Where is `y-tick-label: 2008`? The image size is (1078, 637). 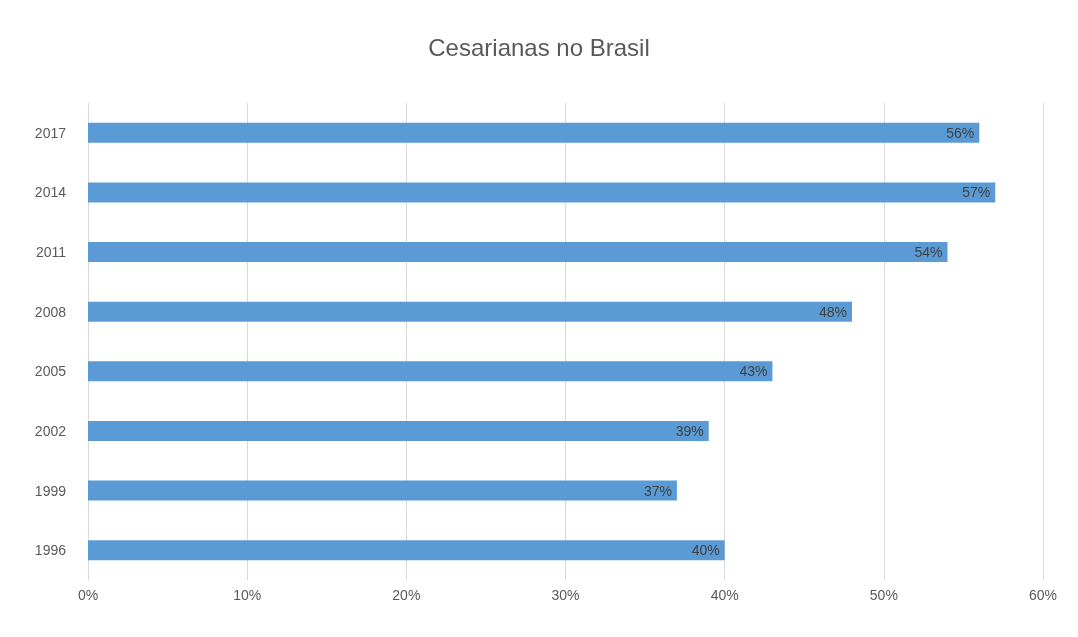
y-tick-label: 2008 is located at coordinates (50, 311).